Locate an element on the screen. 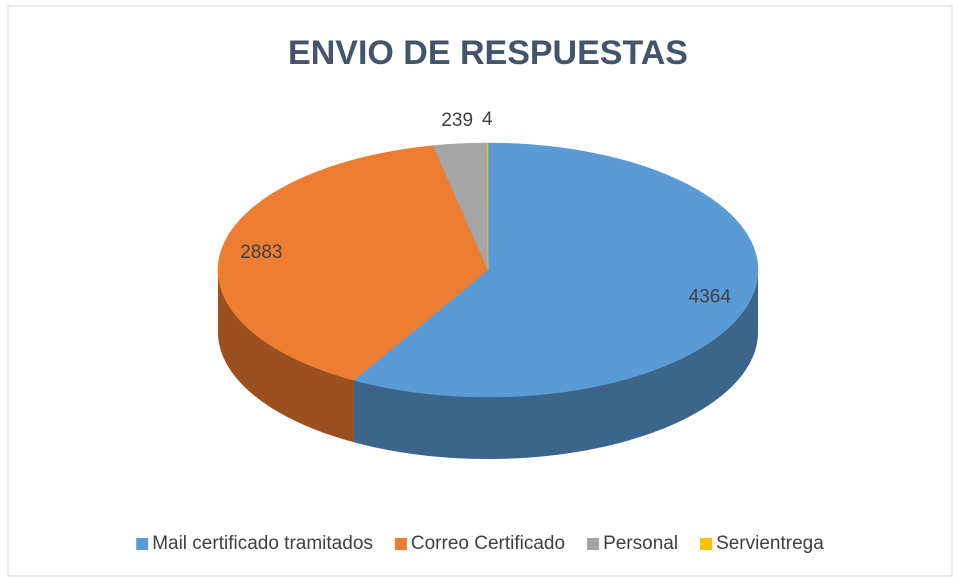 The height and width of the screenshot is (578, 953). data-label: 4364 is located at coordinates (710, 297).